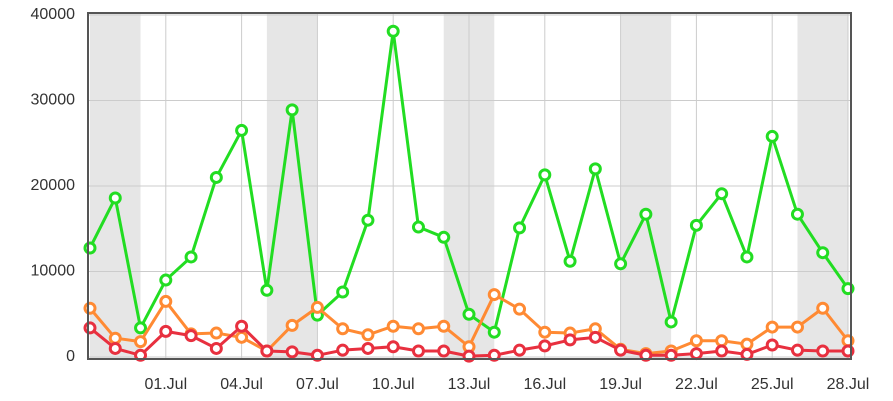 Image resolution: width=893 pixels, height=401 pixels. Describe the element at coordinates (620, 384) in the screenshot. I see `x-tick-label: 19.Jul` at that location.